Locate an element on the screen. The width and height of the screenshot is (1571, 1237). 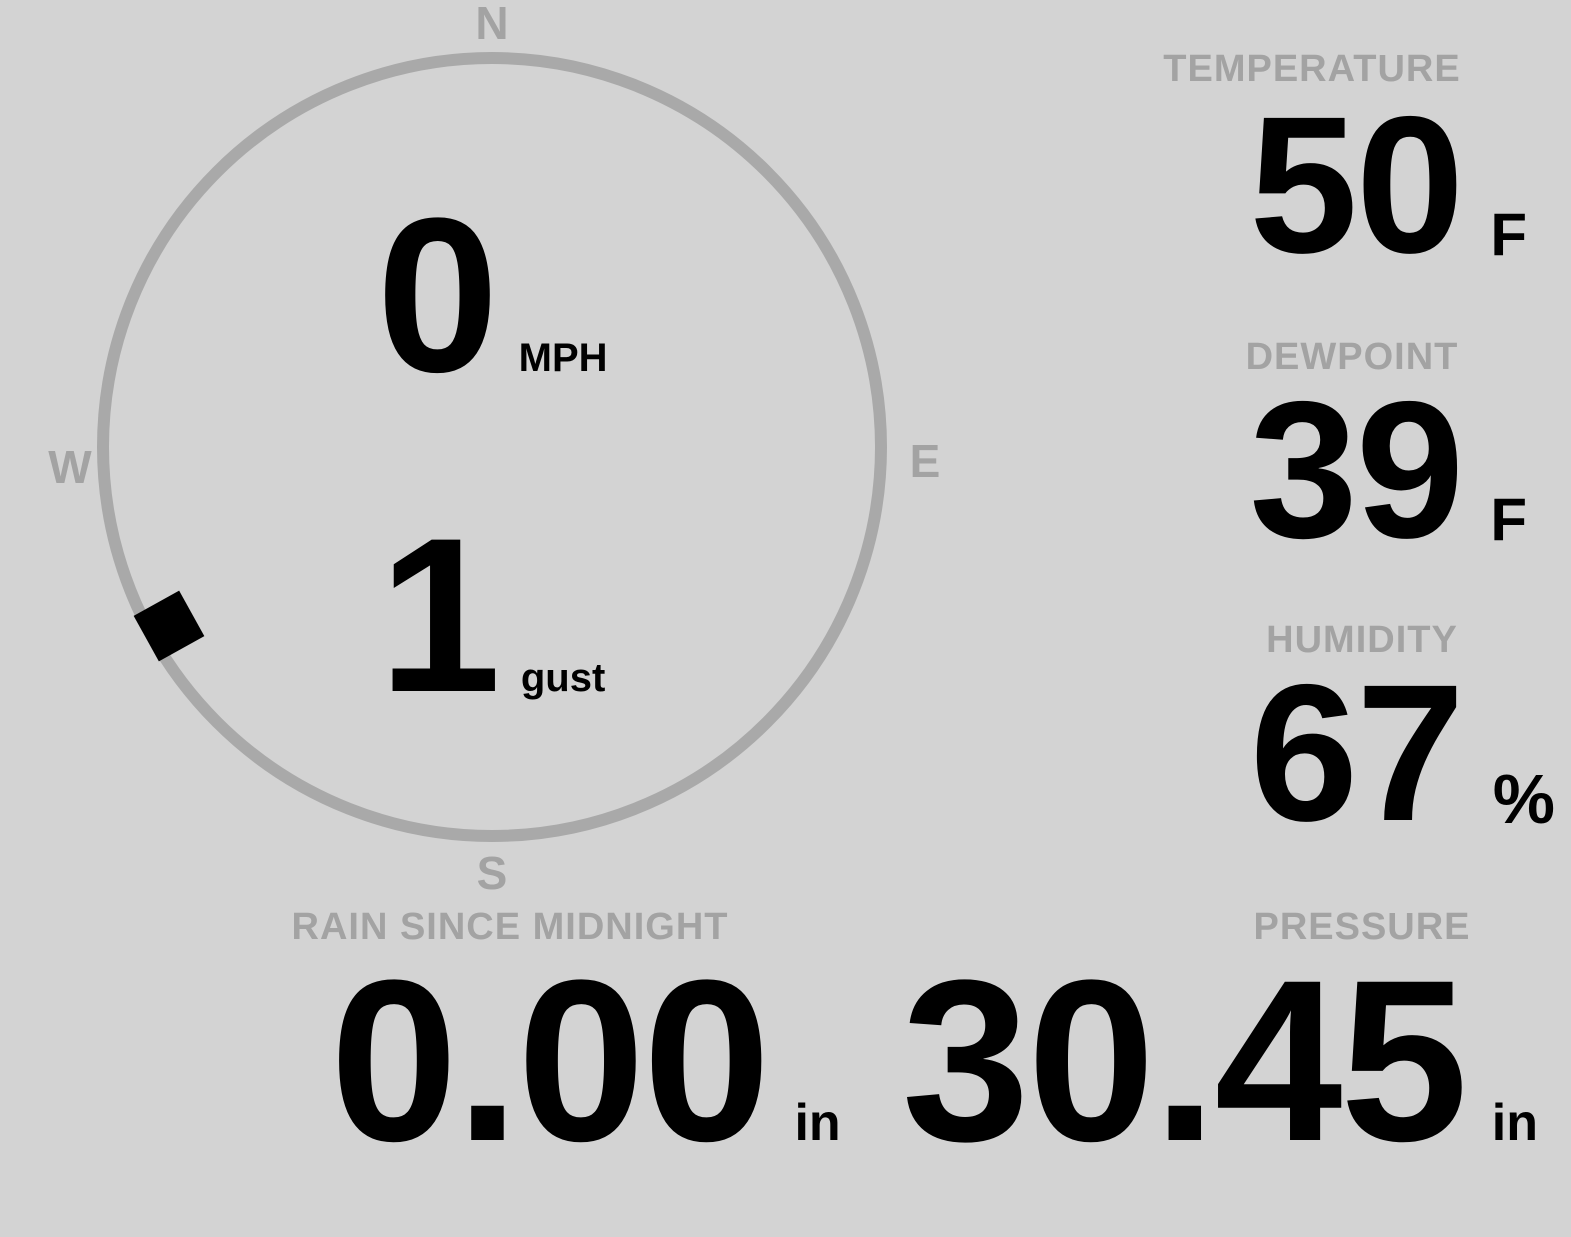
rain-label: RAIN SINCE MIDNIGHT is located at coordinates (510, 927).